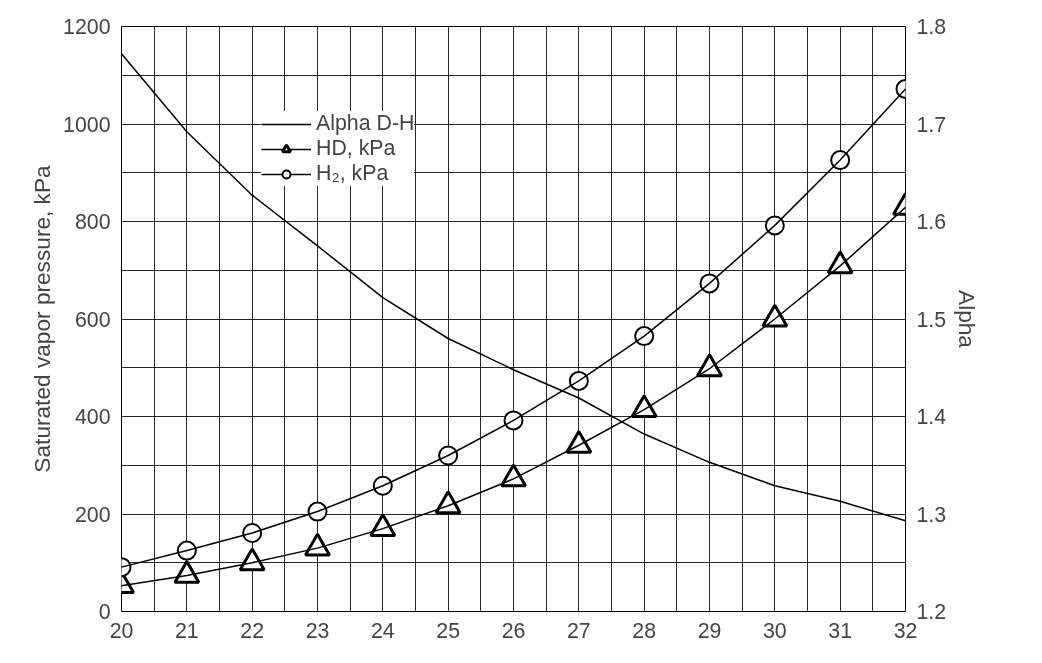 This screenshot has width=1042, height=663. Describe the element at coordinates (42, 318) in the screenshot. I see `y-axis-title: Saturated vapor pressure, kPa` at that location.